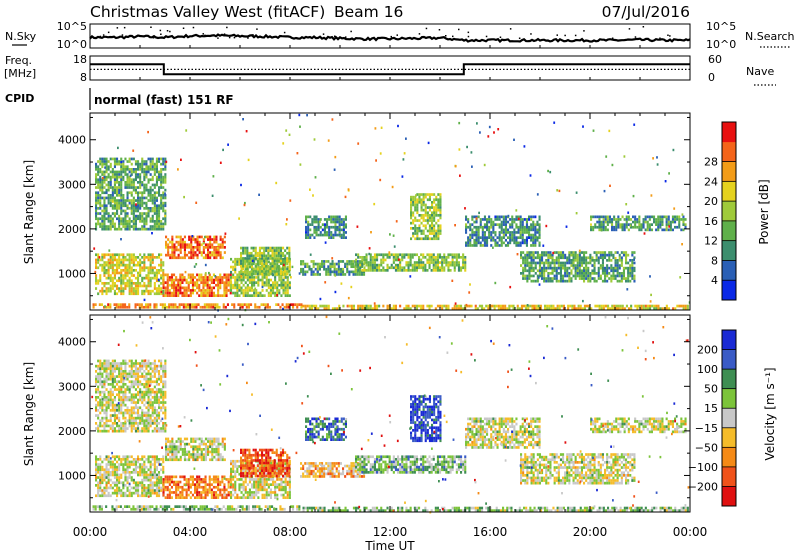  What do you see at coordinates (500, 37) in the screenshot?
I see `noise-search-mark` at bounding box center [500, 37].